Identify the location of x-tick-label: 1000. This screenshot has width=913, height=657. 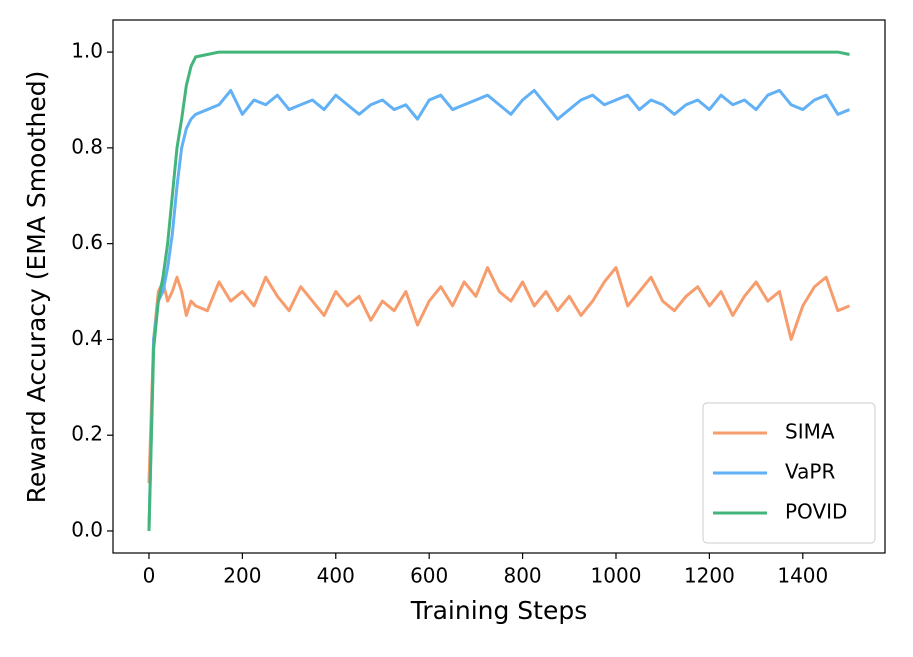
(616, 576).